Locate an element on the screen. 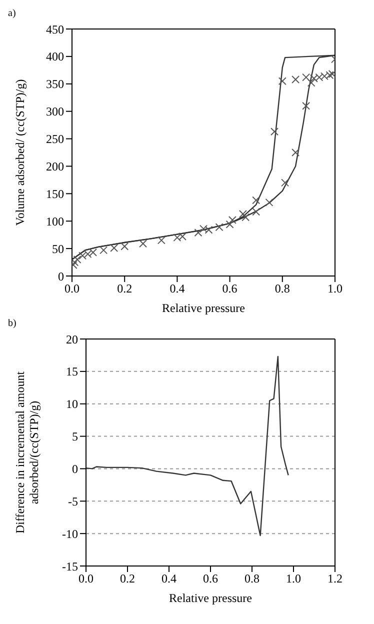 The height and width of the screenshot is (624, 374). y-tick-label: 50 is located at coordinates (58, 249).